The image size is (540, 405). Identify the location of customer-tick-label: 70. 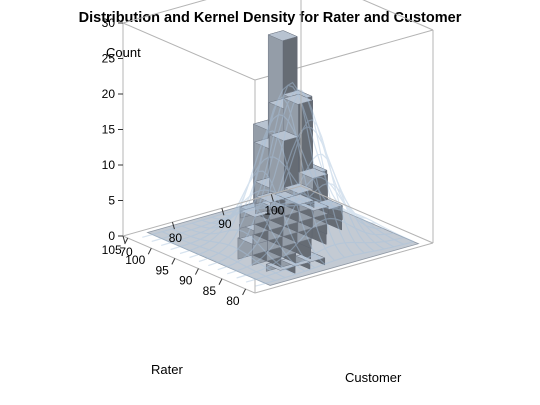
(126, 252).